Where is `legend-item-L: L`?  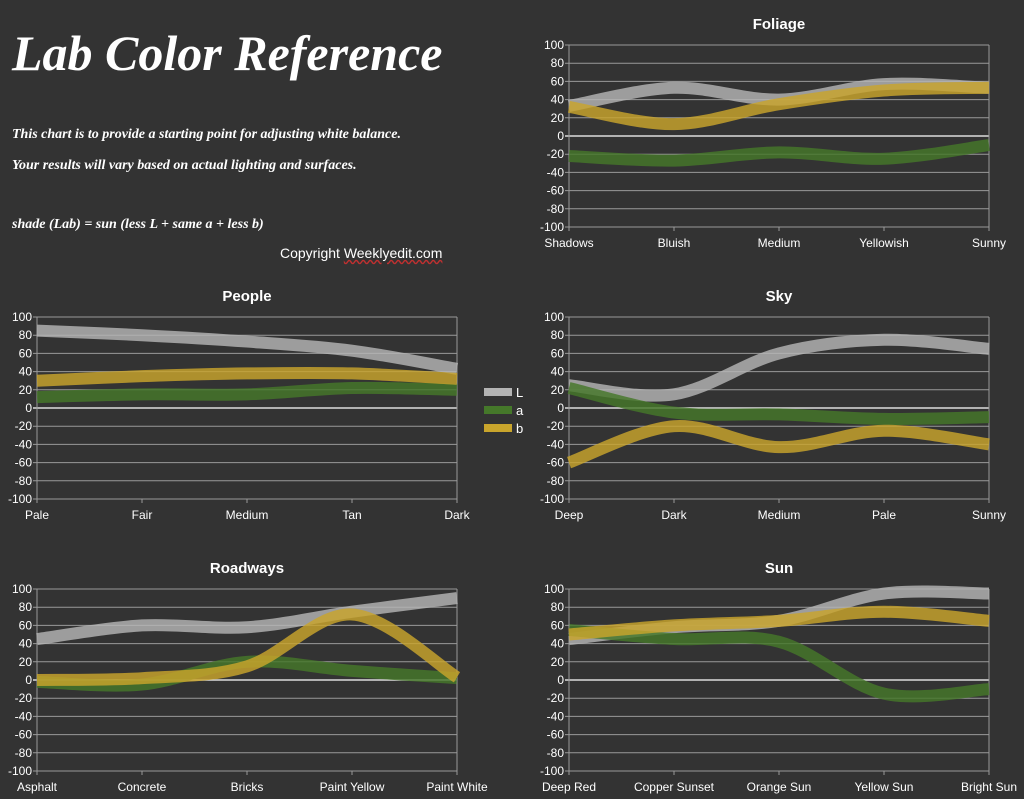 legend-item-L: L is located at coordinates (503, 392).